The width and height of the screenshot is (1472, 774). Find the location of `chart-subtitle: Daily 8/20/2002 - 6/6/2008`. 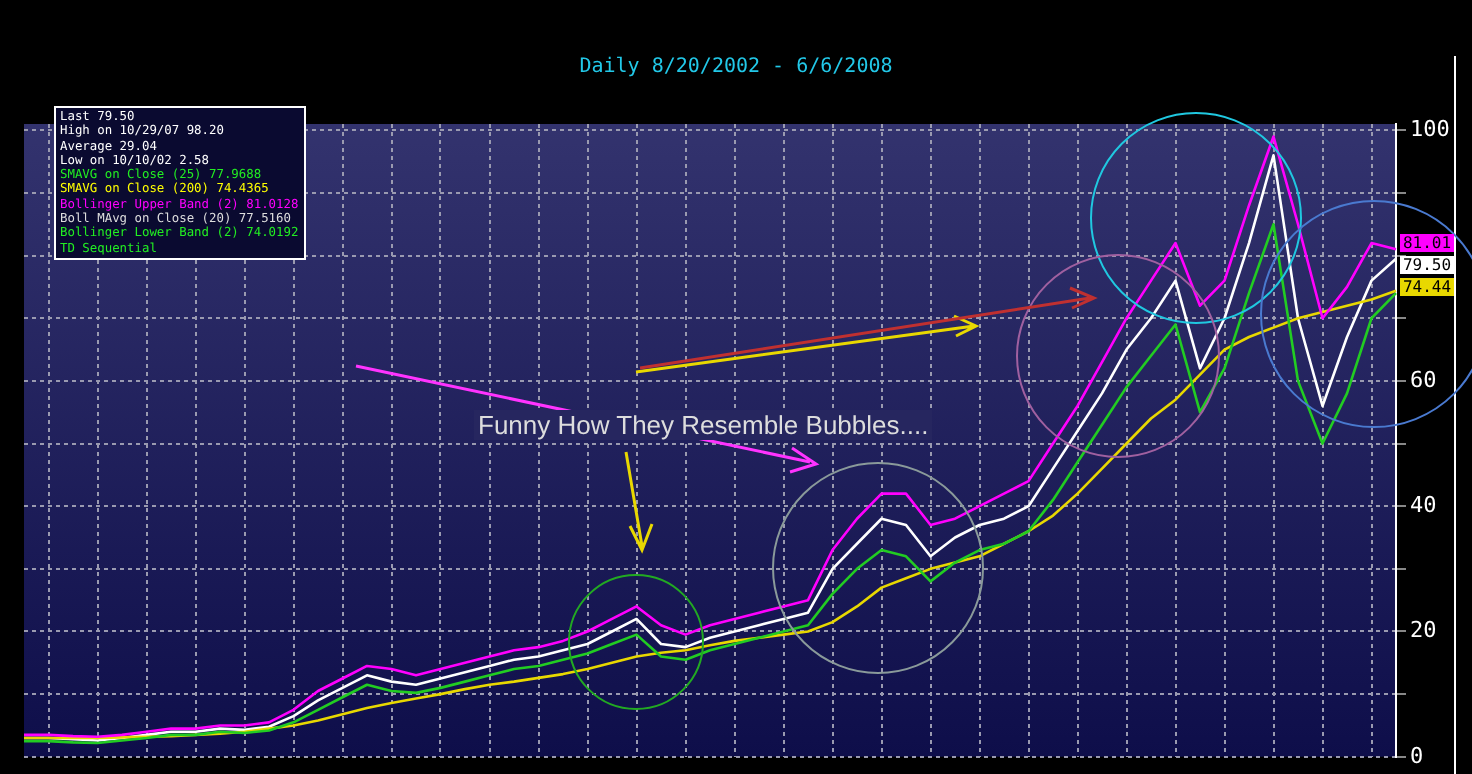

chart-subtitle: Daily 8/20/2002 - 6/6/2008 is located at coordinates (736, 67).